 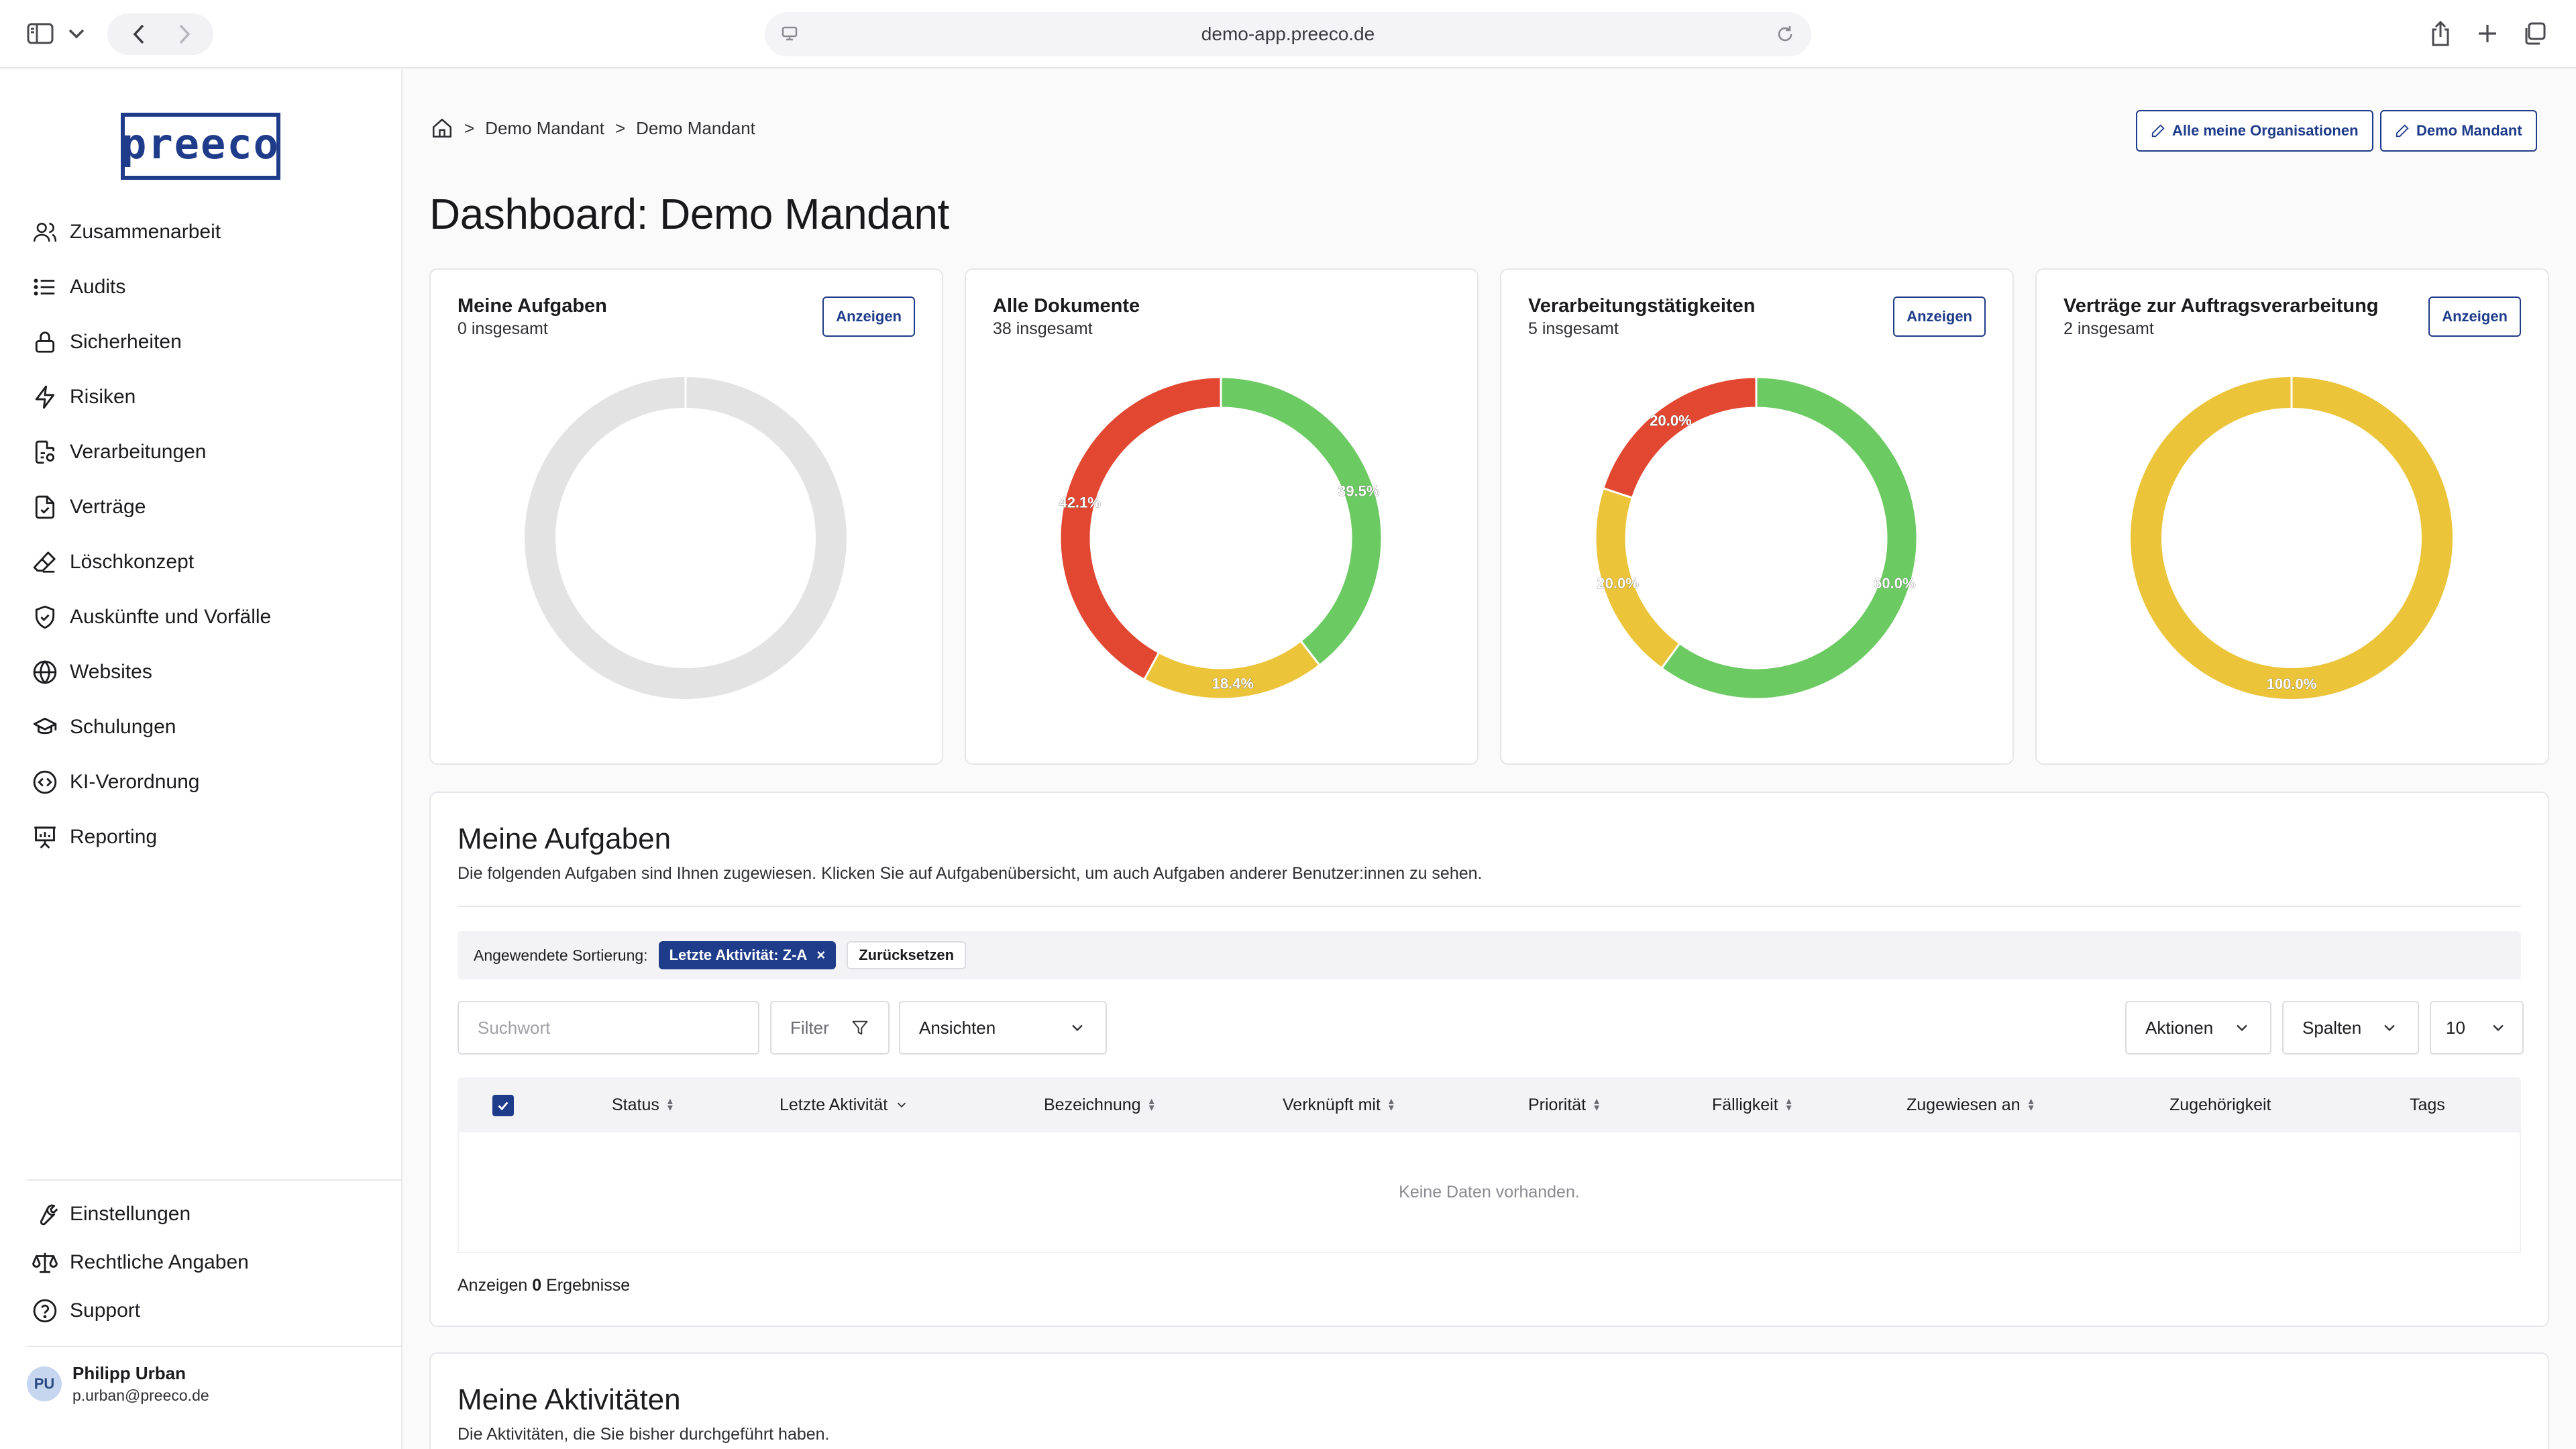 What do you see at coordinates (98, 287) in the screenshot?
I see `sidebar-item-label: Audits` at bounding box center [98, 287].